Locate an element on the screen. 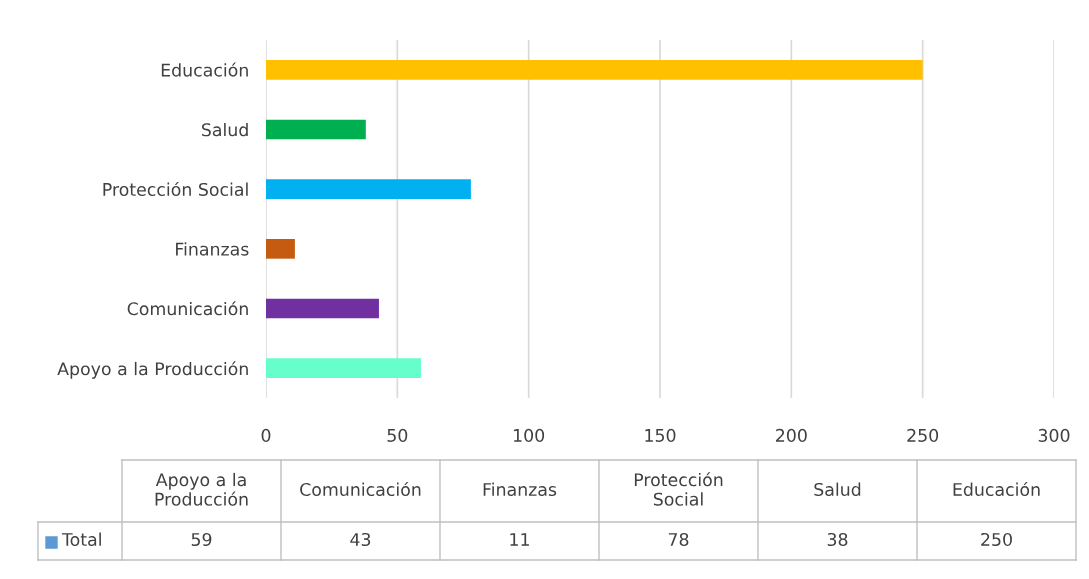 This screenshot has height=579, width=1089. x-tick-label: 200 is located at coordinates (791, 435).